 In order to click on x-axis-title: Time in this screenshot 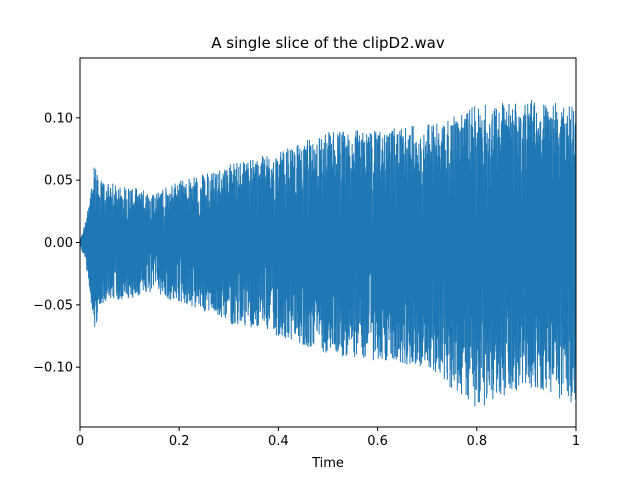, I will do `click(327, 463)`.